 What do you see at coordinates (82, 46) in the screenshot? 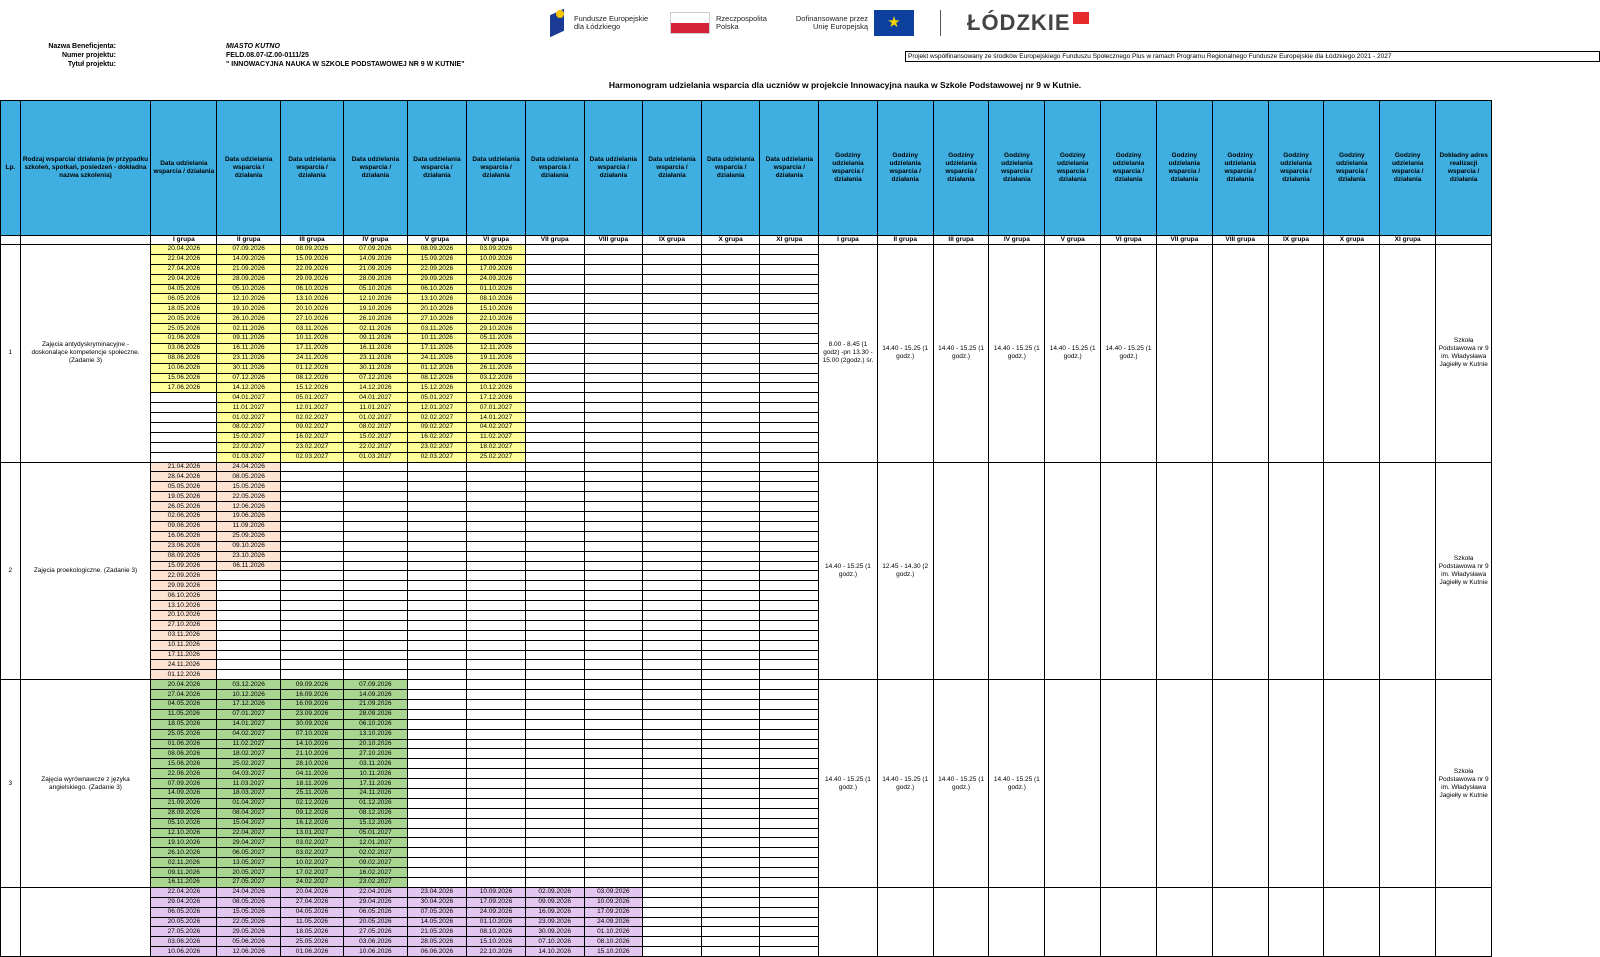
I see `beneficiary-label: Nazwa Beneficjenta:` at bounding box center [82, 46].